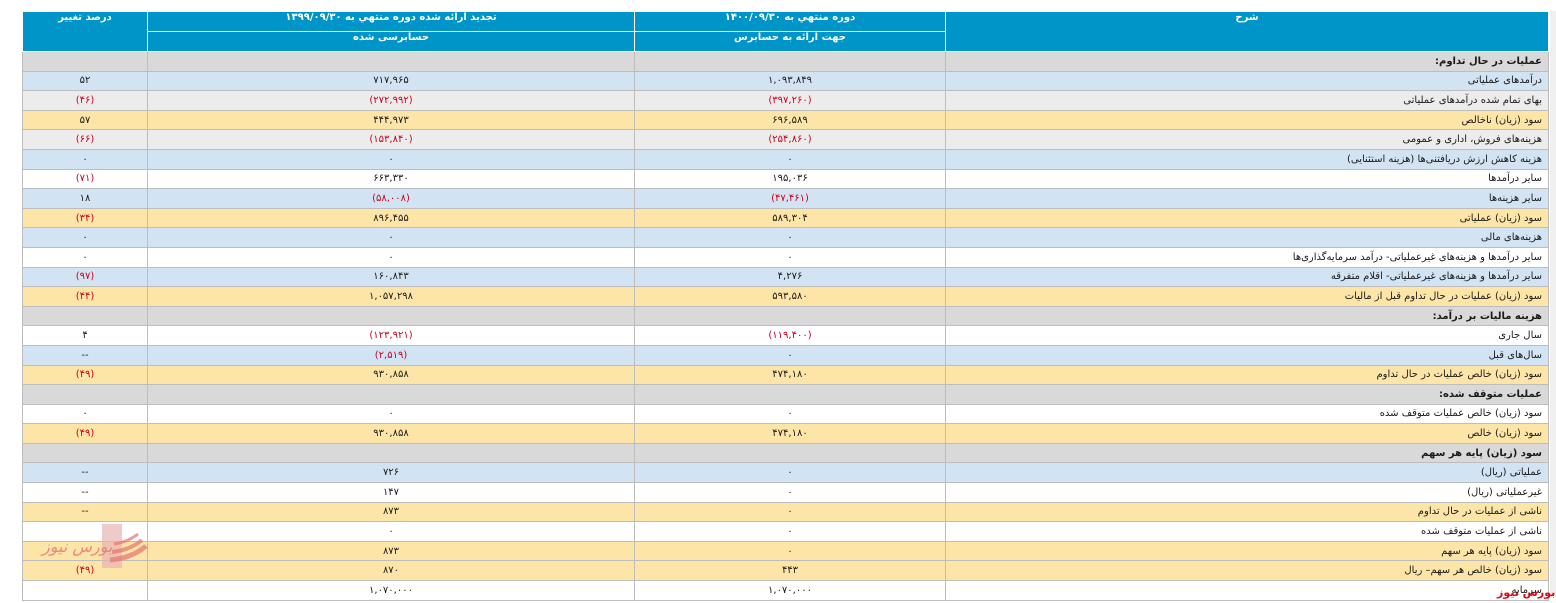 This screenshot has height=603, width=1556. I want to click on table-row: سال جاری (۱۱۹,۴۰۰) (۱۲۳,۹۲۱) ۴, so click(785, 335).